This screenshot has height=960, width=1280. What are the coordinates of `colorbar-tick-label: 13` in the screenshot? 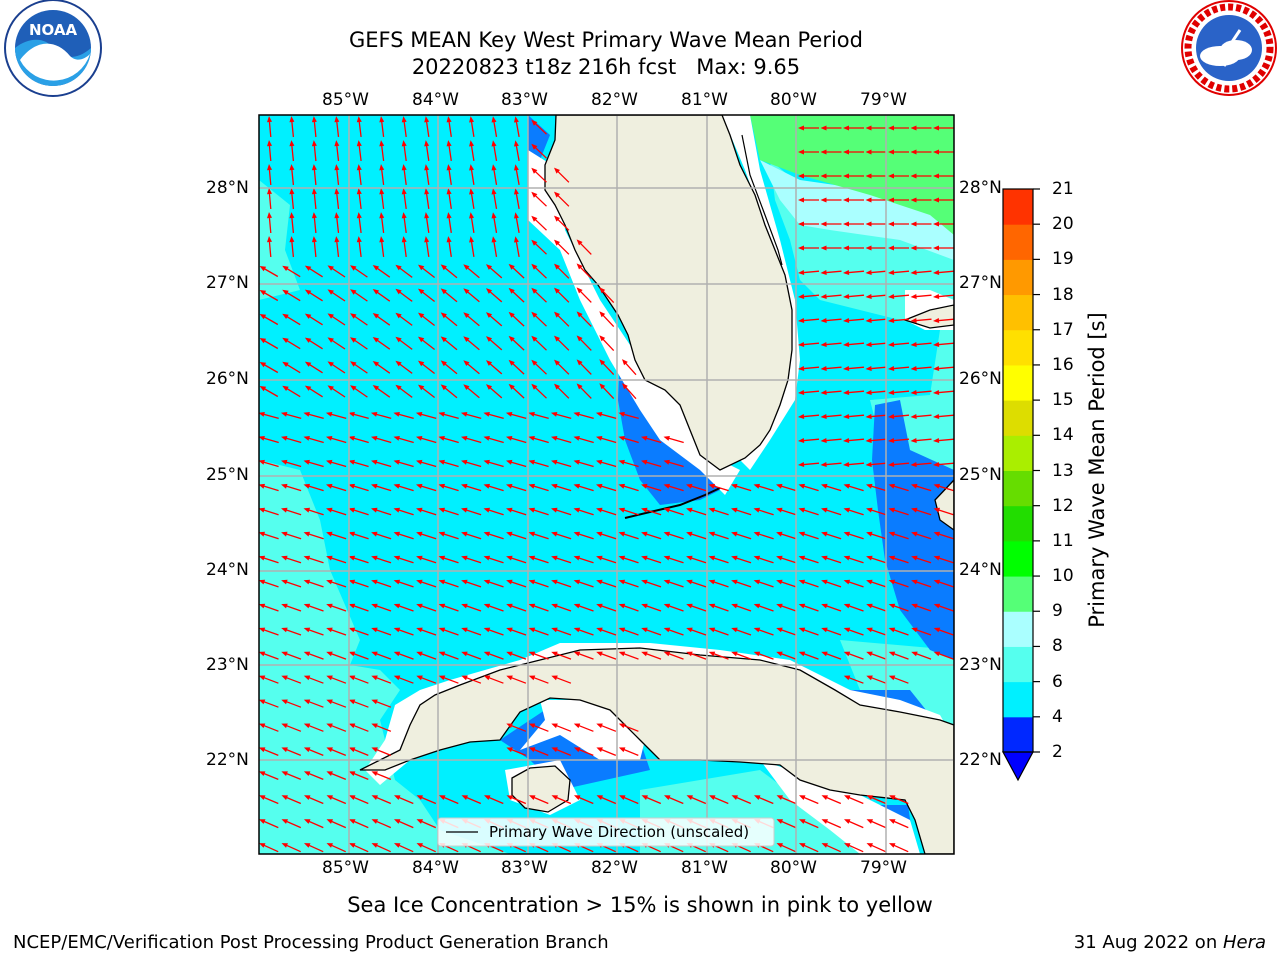 It's located at (1063, 470).